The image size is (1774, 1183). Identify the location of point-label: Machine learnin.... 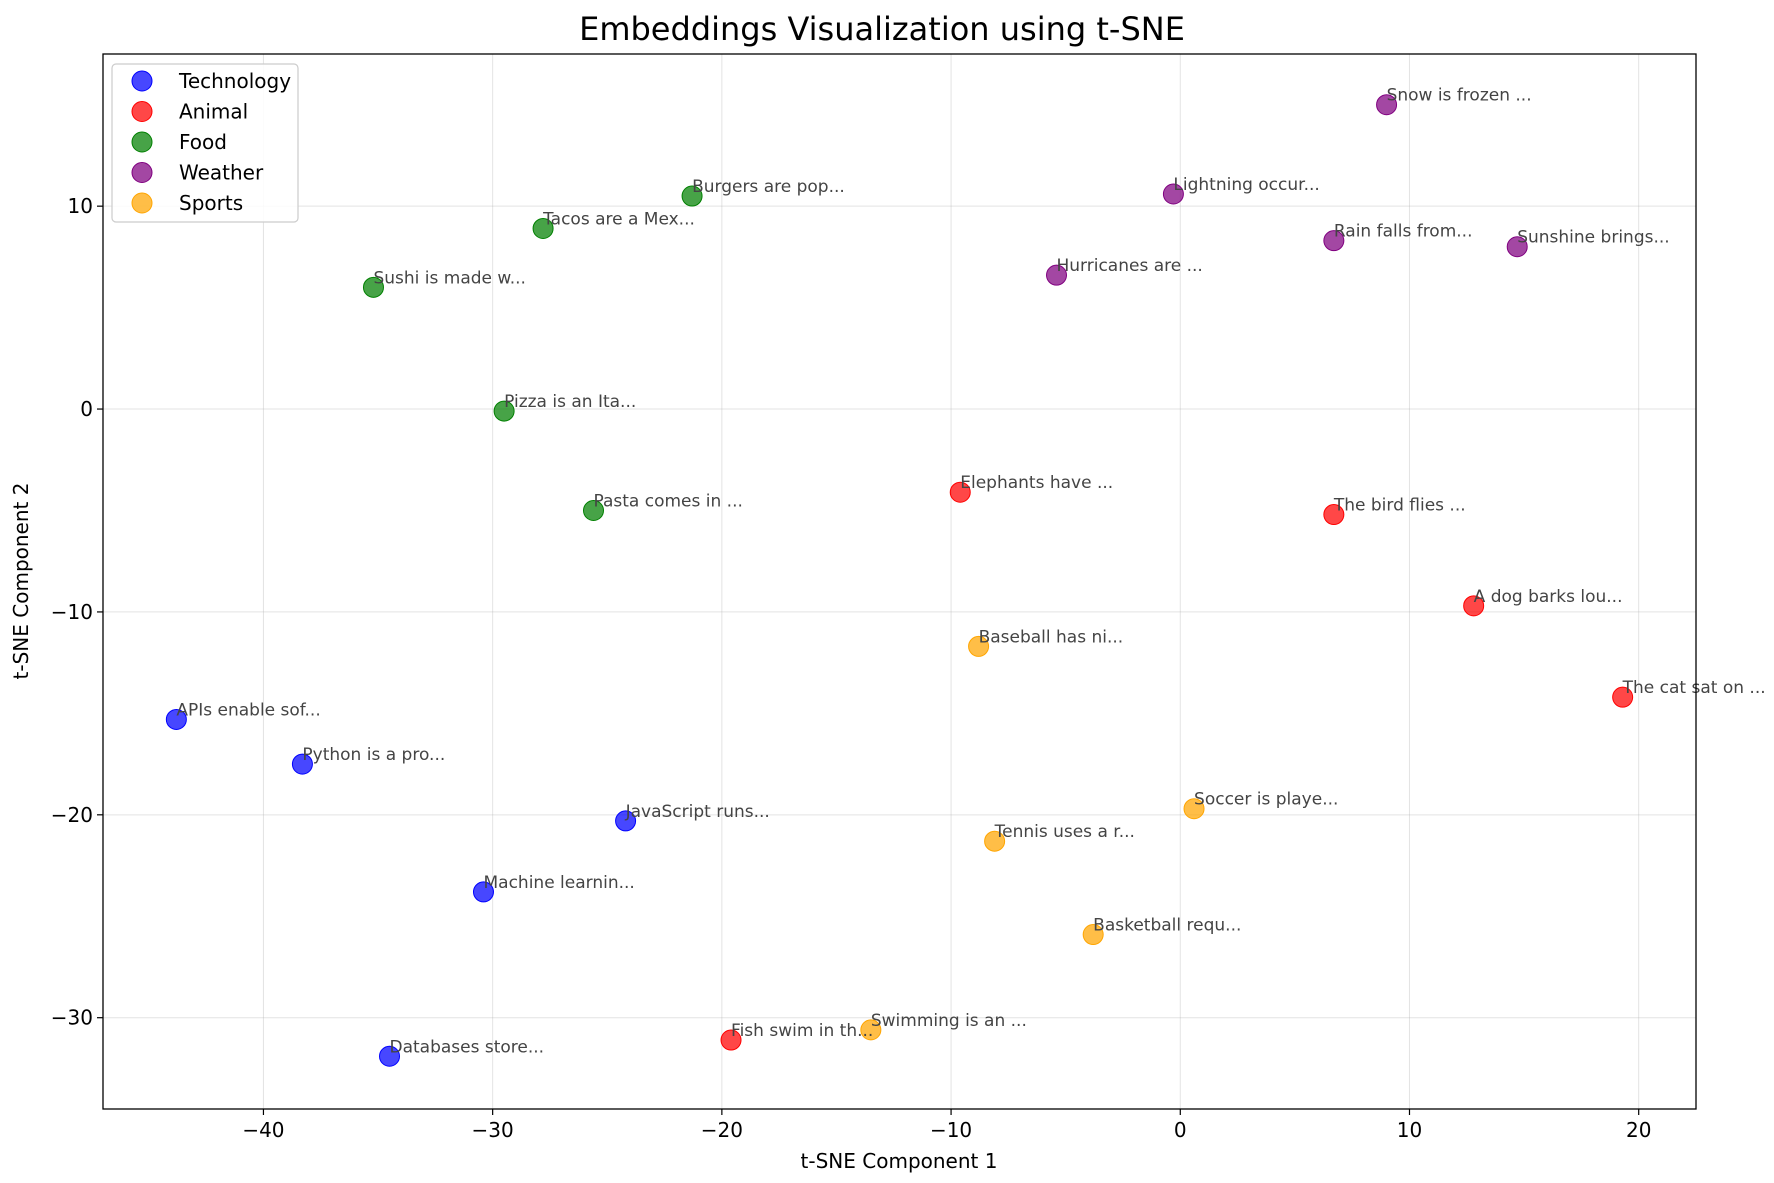
(558, 883).